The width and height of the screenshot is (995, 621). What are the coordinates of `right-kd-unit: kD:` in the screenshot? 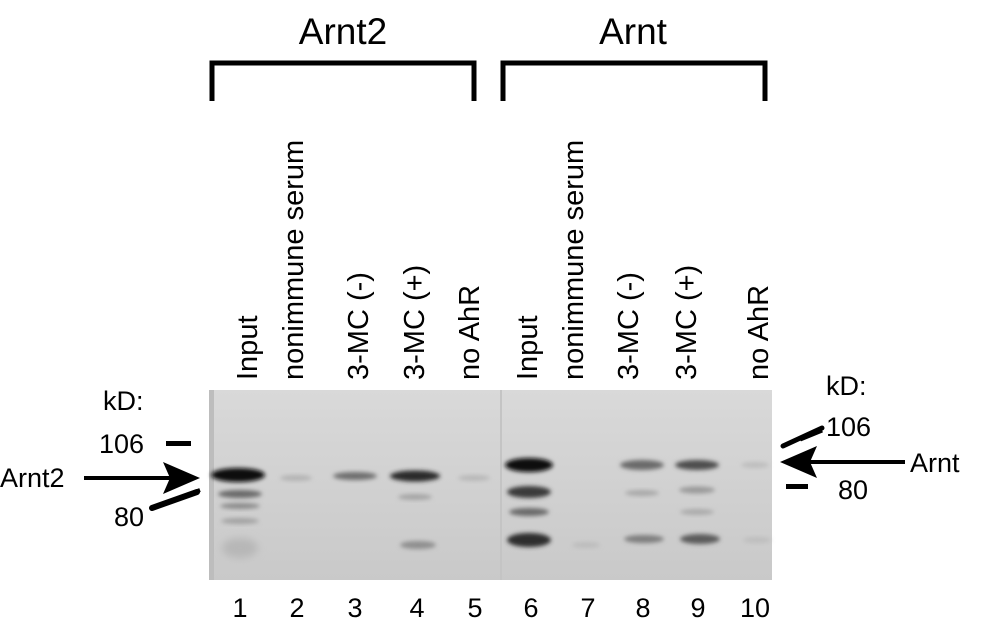 It's located at (846, 386).